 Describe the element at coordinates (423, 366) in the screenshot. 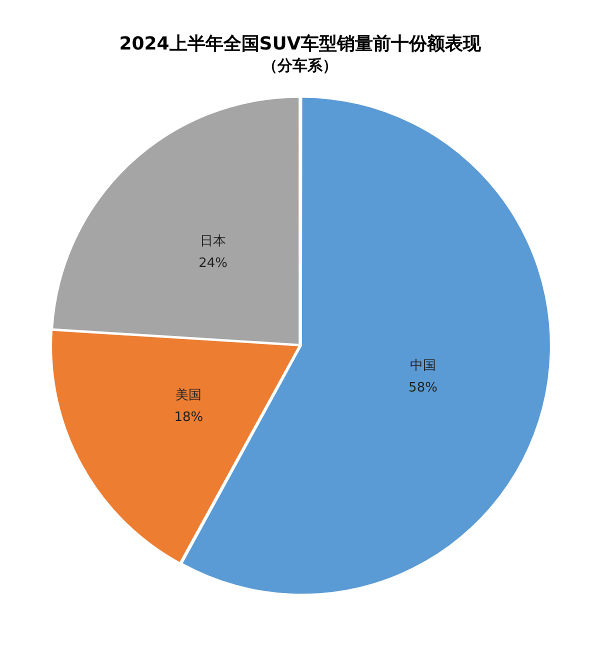

I see `slice-label: 中国` at that location.